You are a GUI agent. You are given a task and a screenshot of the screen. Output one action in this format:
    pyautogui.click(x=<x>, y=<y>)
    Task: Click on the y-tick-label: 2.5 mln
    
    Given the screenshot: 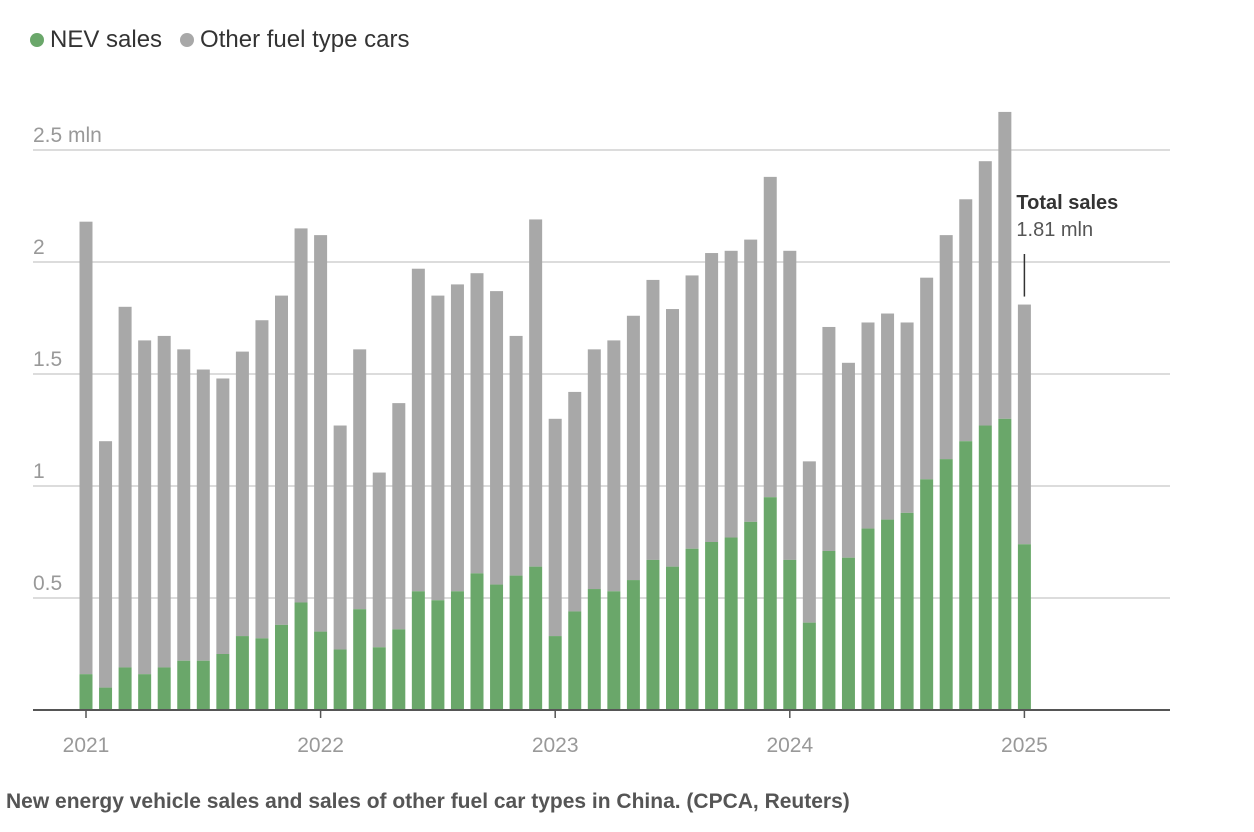 What is the action you would take?
    pyautogui.click(x=67, y=135)
    